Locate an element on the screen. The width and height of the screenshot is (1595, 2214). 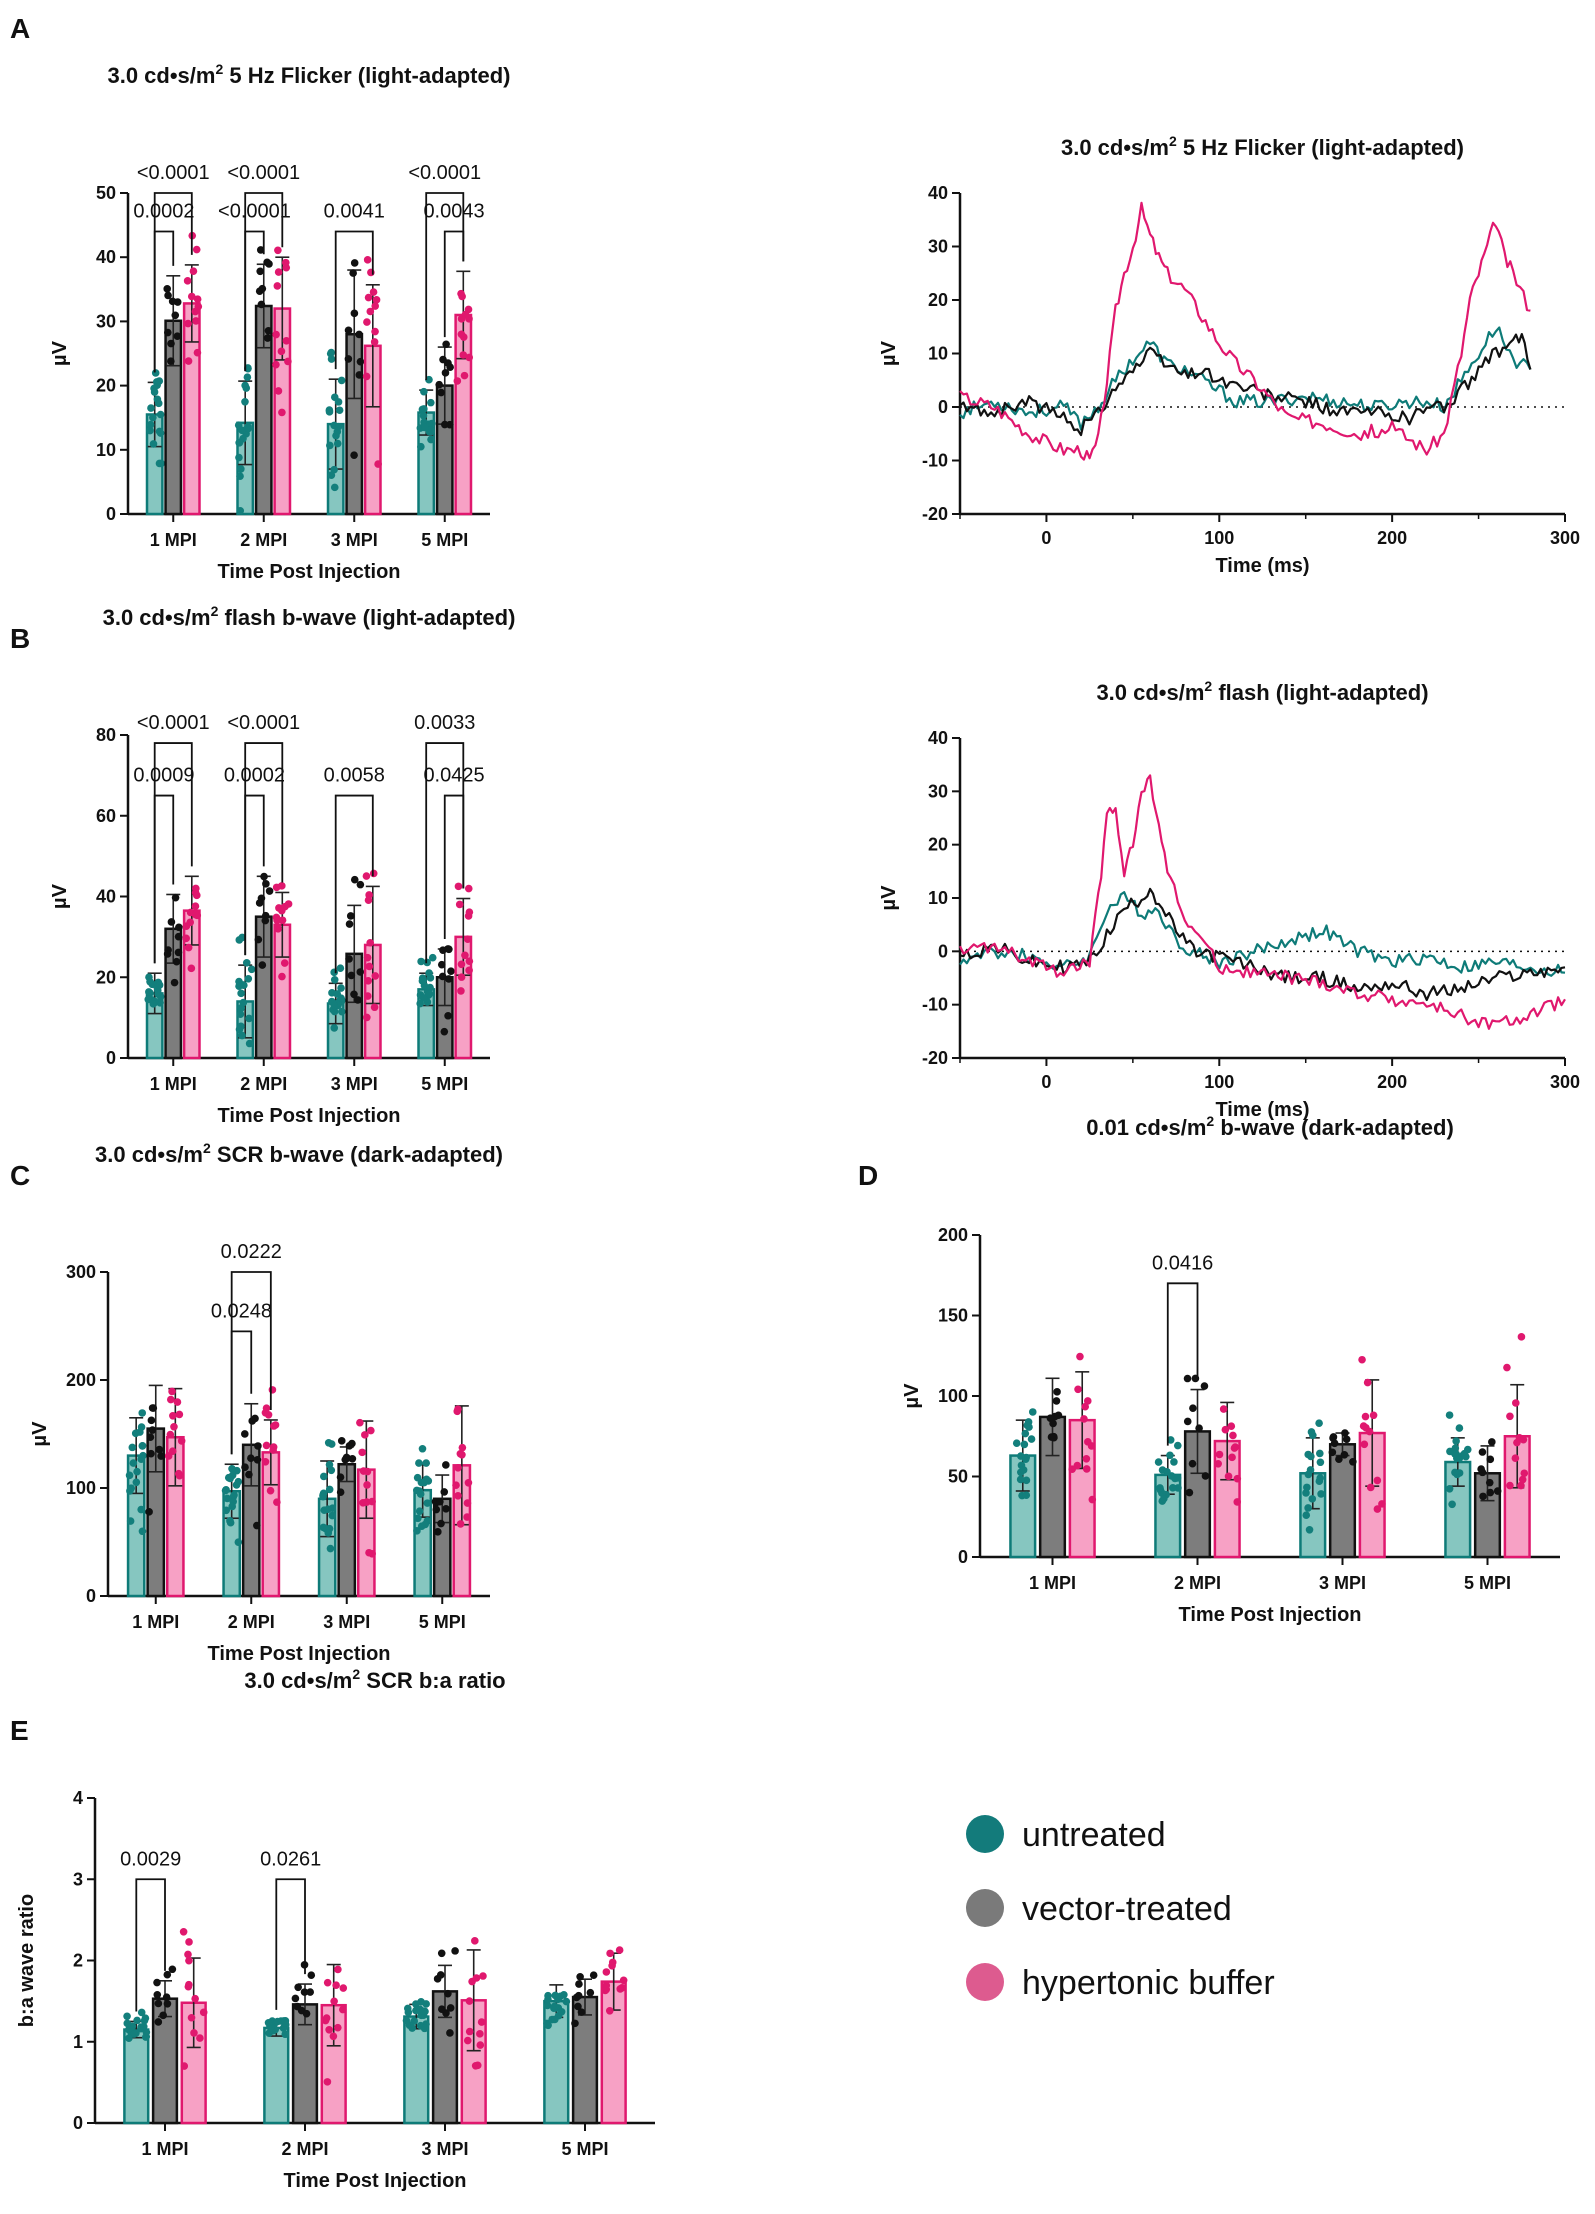
p-value-label: 0.0058 is located at coordinates (354, 776).